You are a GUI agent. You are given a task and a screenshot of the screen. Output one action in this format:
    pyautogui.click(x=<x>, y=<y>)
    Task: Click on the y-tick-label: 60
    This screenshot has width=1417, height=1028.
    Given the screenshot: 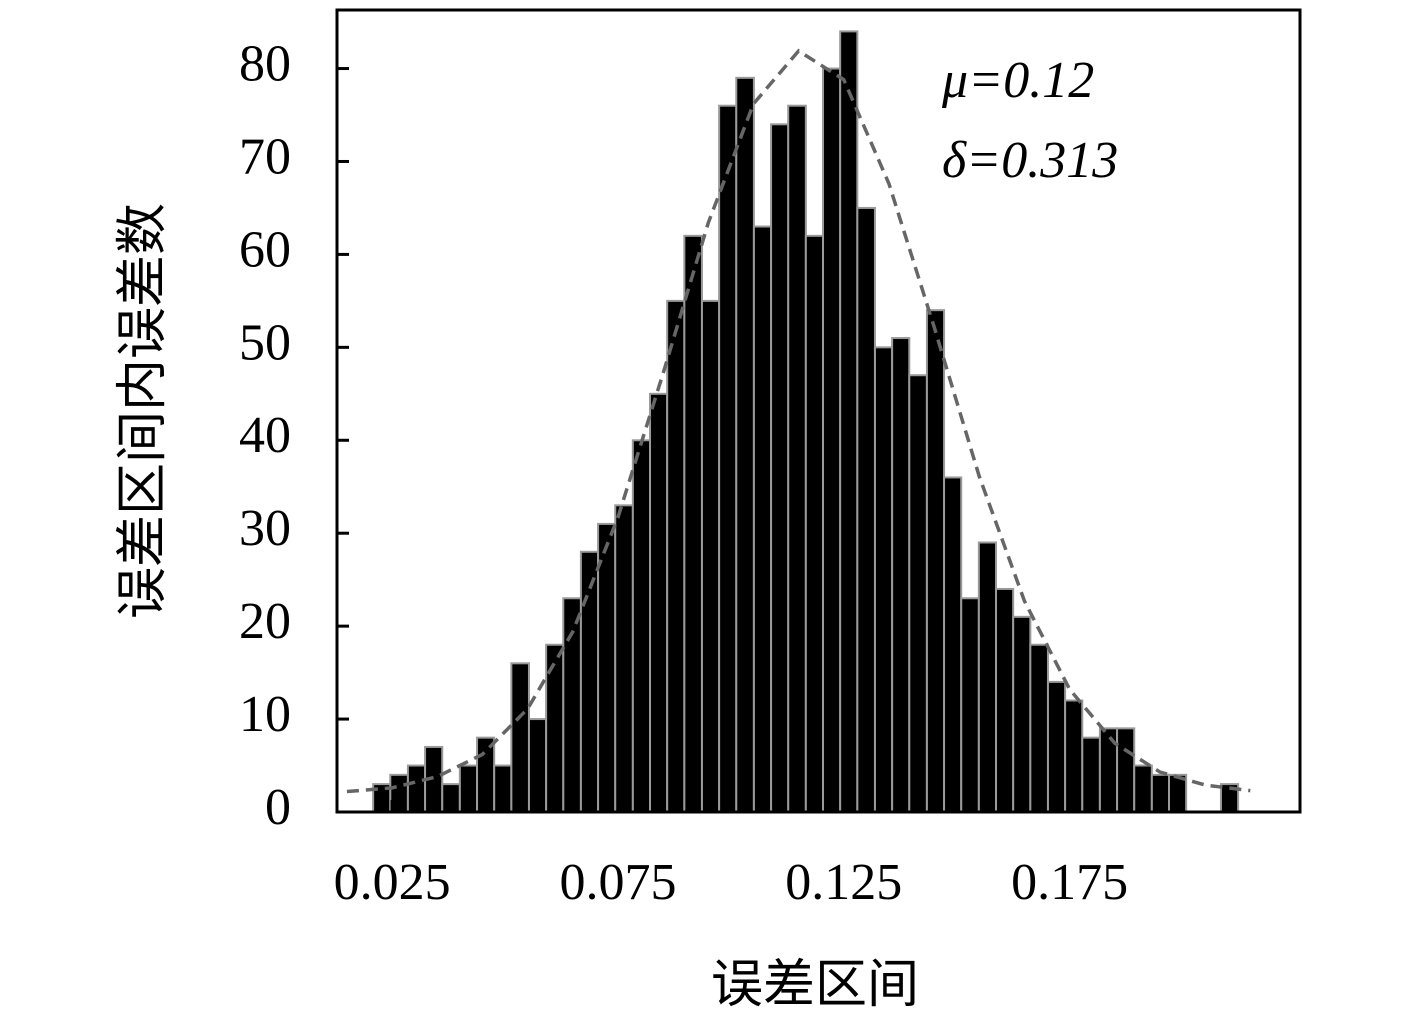 What is the action you would take?
    pyautogui.click(x=265, y=249)
    